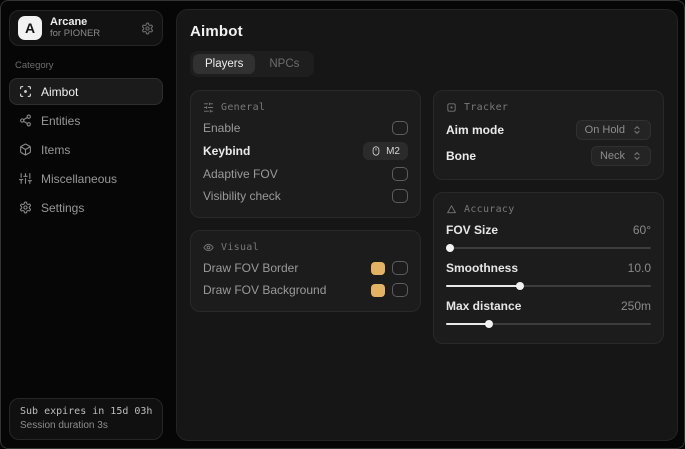 This screenshot has width=685, height=449. Describe the element at coordinates (227, 151) in the screenshot. I see `keybind-label: Keybind` at that location.